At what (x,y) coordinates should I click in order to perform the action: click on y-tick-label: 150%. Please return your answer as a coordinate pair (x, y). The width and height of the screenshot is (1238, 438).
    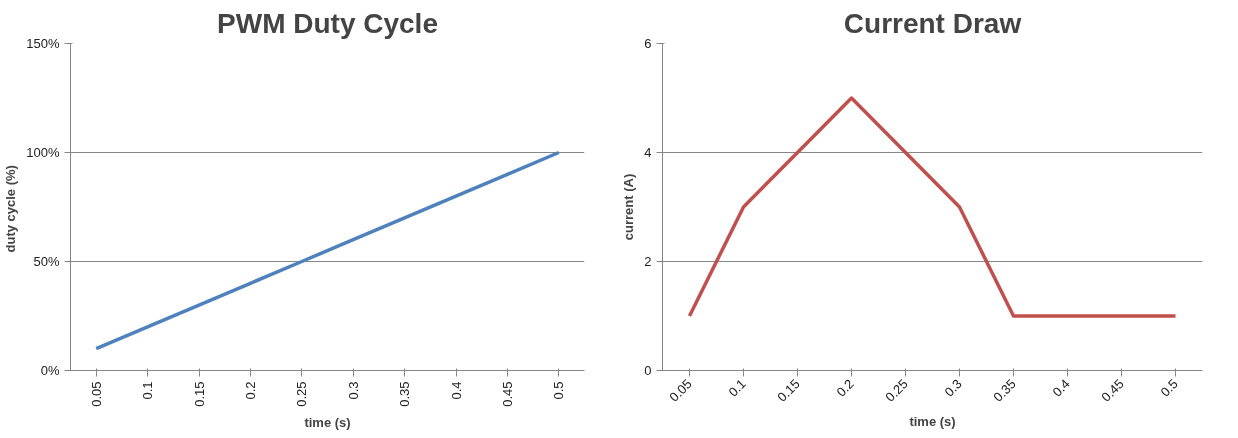
    Looking at the image, I should click on (43, 43).